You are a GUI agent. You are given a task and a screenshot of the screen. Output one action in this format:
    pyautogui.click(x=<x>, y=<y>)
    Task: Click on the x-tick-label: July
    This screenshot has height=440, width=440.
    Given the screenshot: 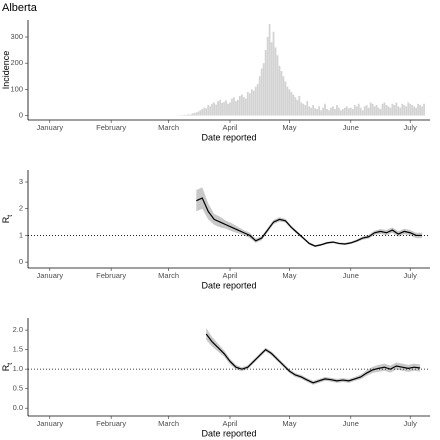 What is the action you would take?
    pyautogui.click(x=411, y=423)
    